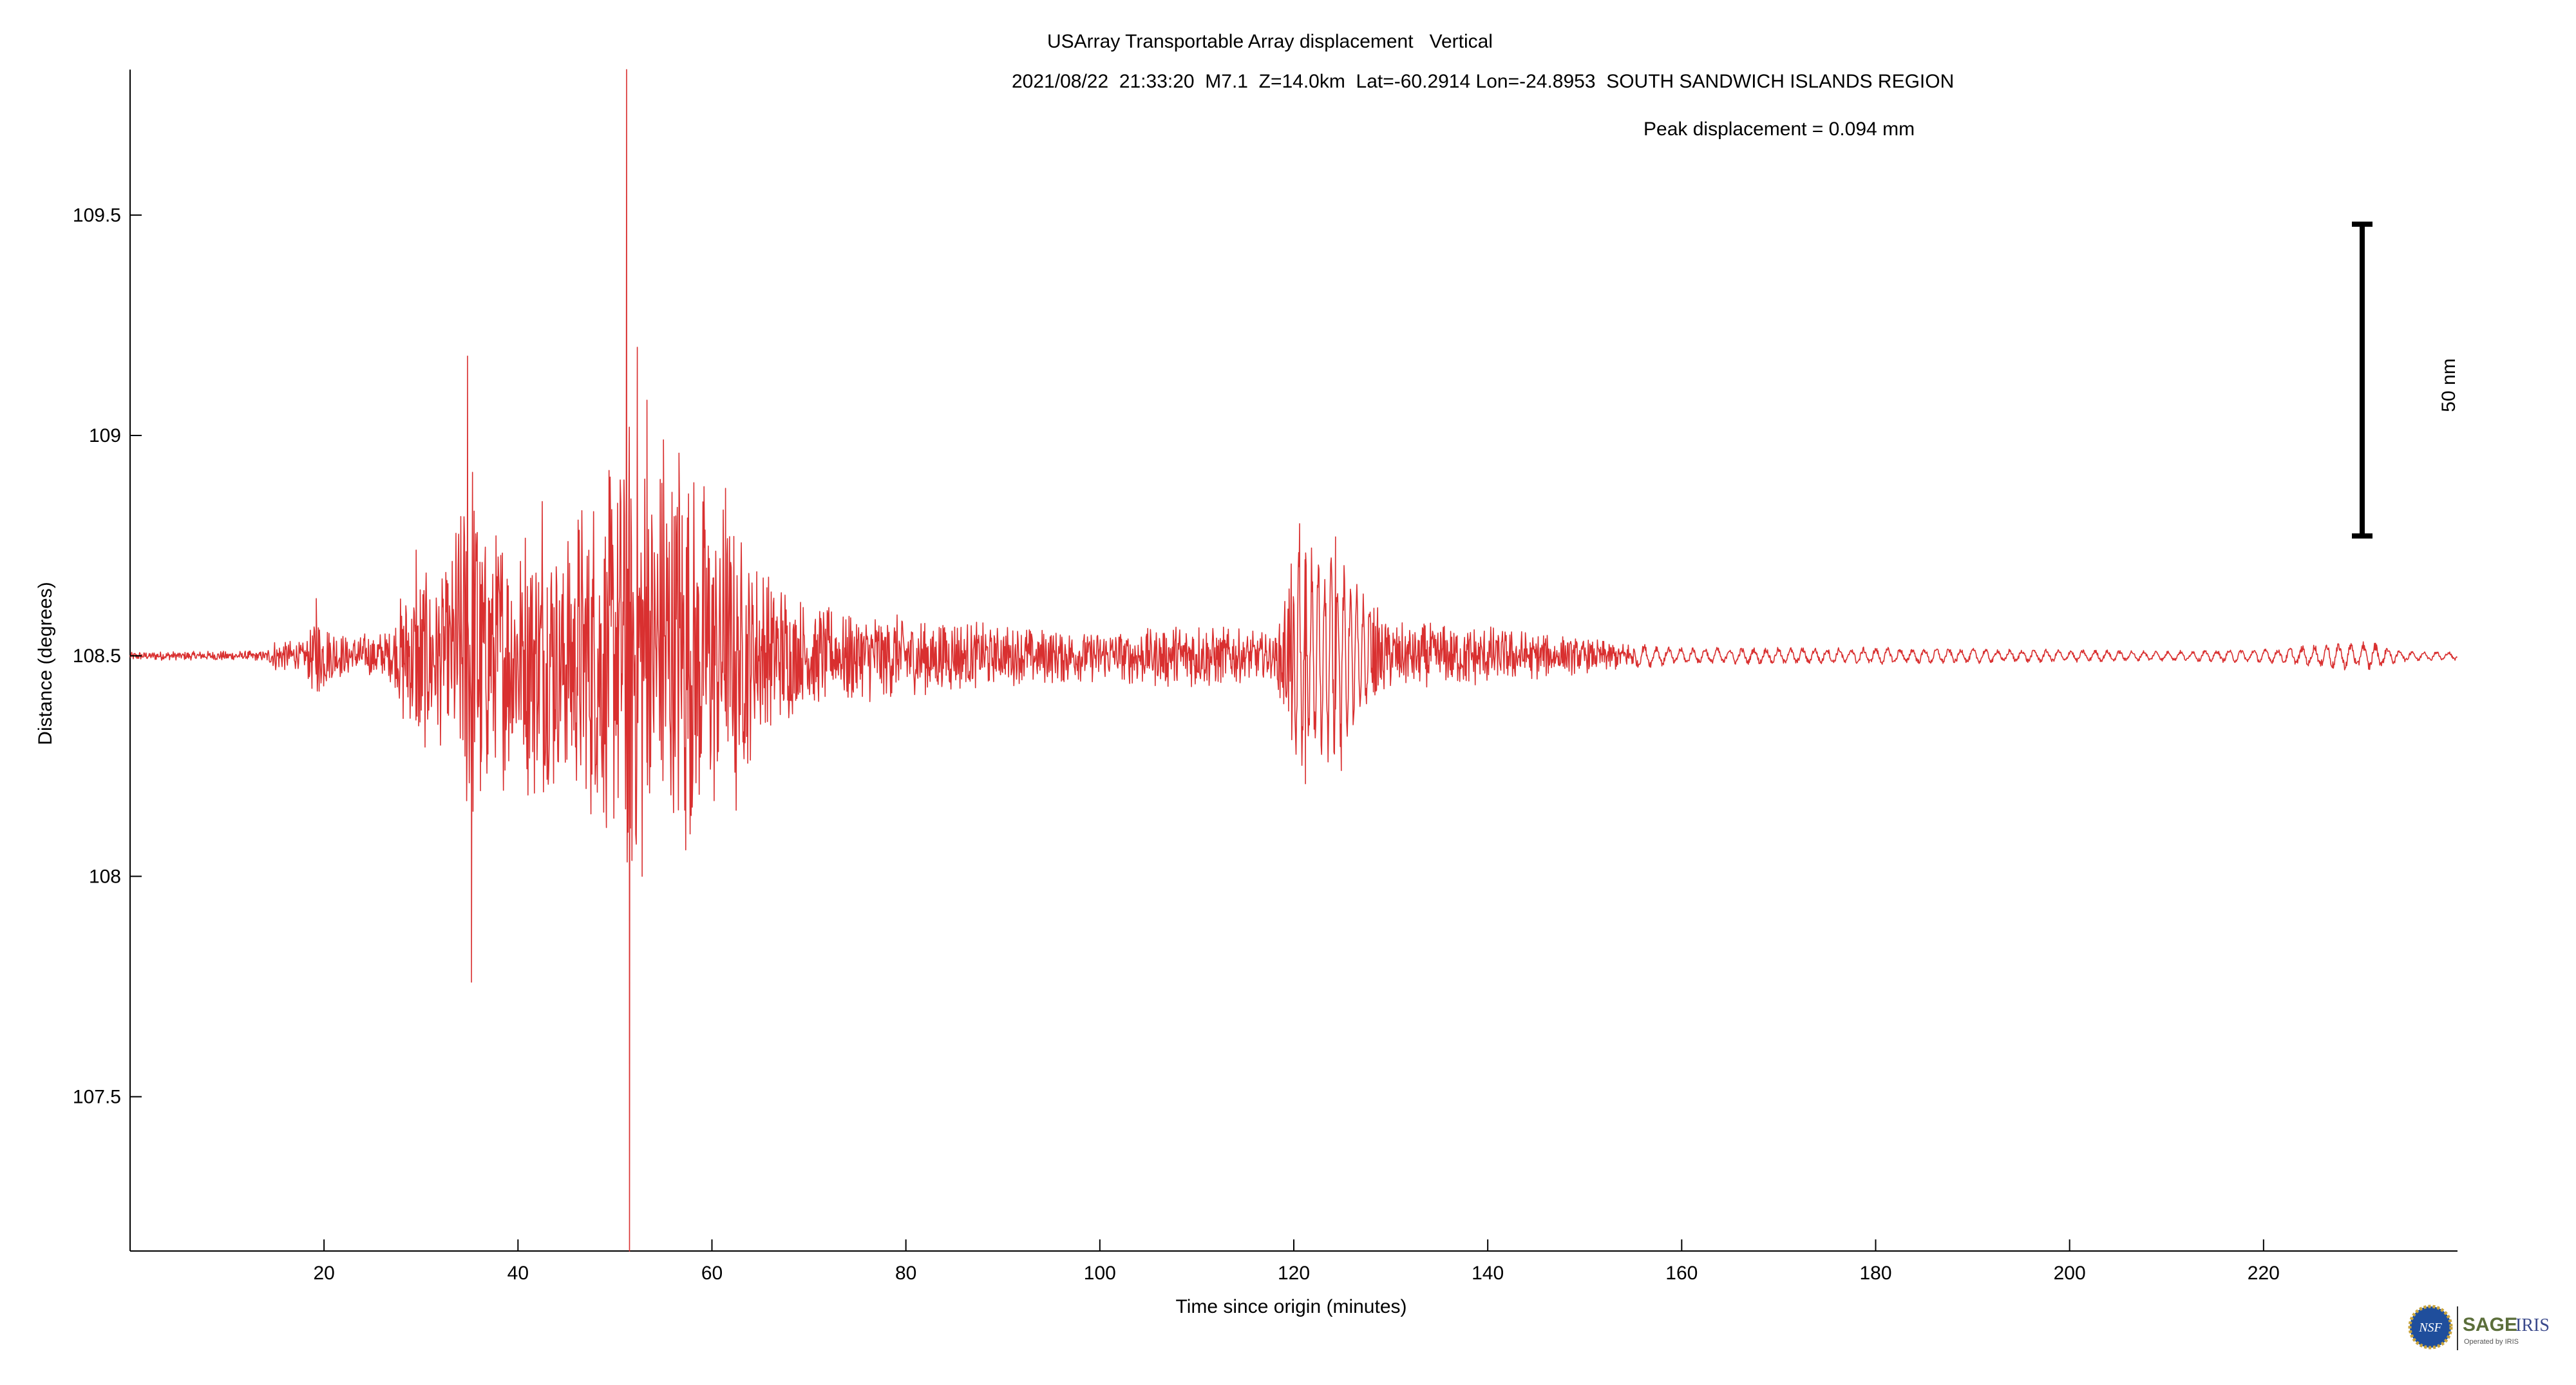 This screenshot has height=1385, width=2576. What do you see at coordinates (2070, 1273) in the screenshot?
I see `x-tick-label: 200` at bounding box center [2070, 1273].